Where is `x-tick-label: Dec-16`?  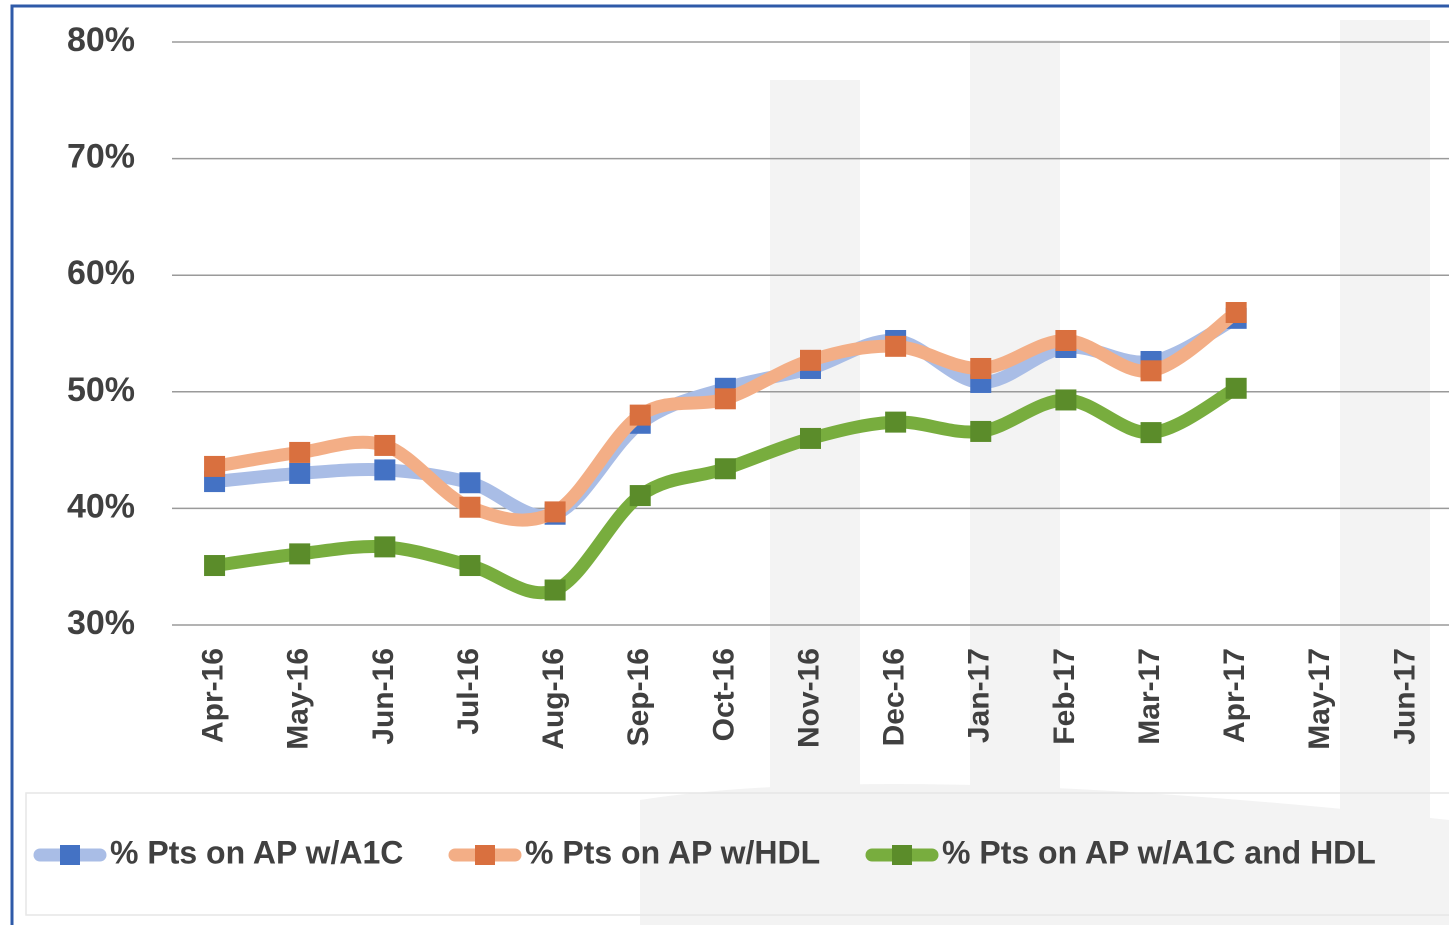 x-tick-label: Dec-16 is located at coordinates (894, 697).